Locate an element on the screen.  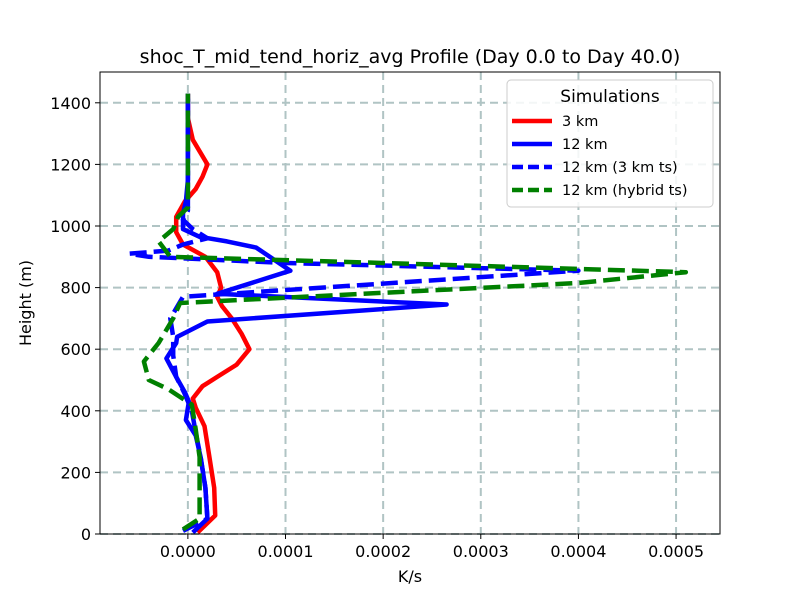
y-tick-label: 1200 is located at coordinates (70, 164).